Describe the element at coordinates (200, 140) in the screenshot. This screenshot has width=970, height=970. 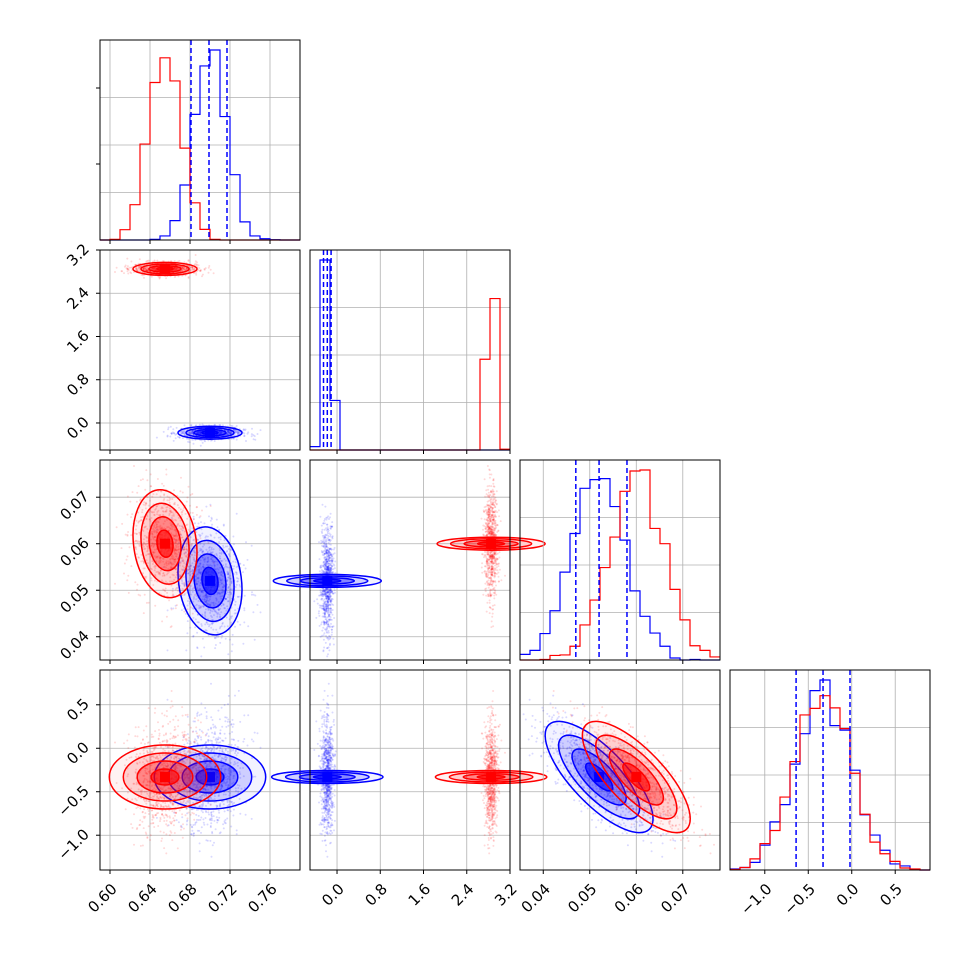
I see `panel-frame` at that location.